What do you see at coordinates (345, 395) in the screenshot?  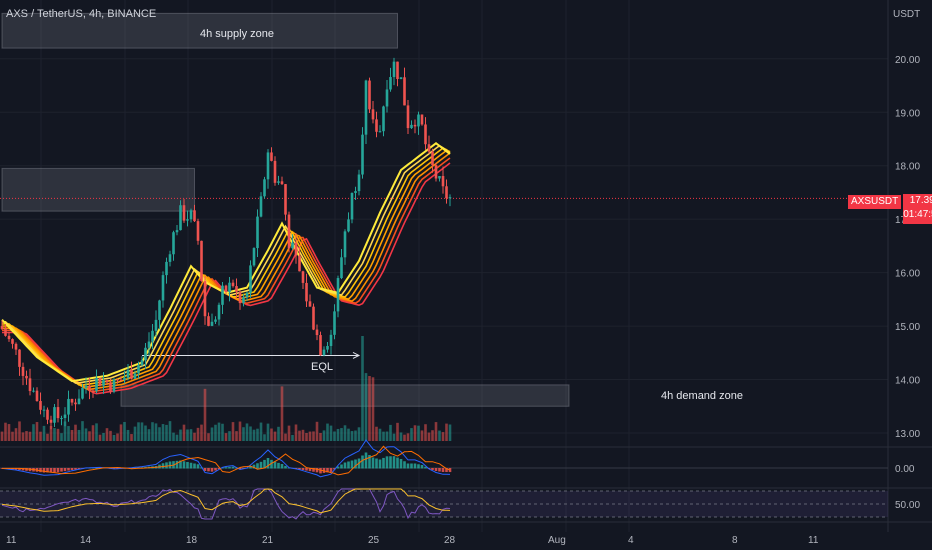 I see `zone-demand` at bounding box center [345, 395].